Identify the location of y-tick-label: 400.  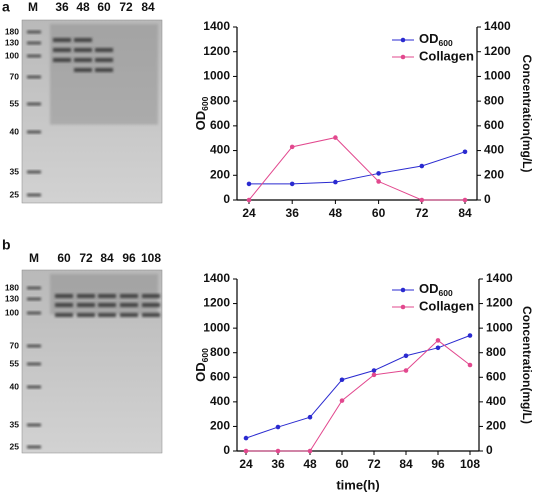
(220, 401).